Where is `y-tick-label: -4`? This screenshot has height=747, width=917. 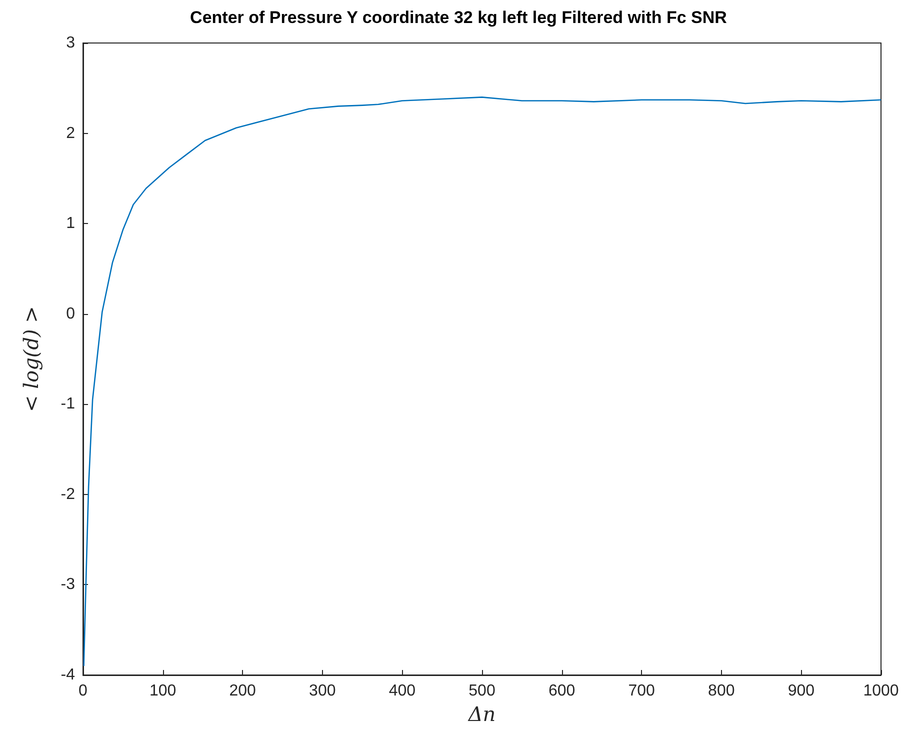 y-tick-label: -4 is located at coordinates (68, 675).